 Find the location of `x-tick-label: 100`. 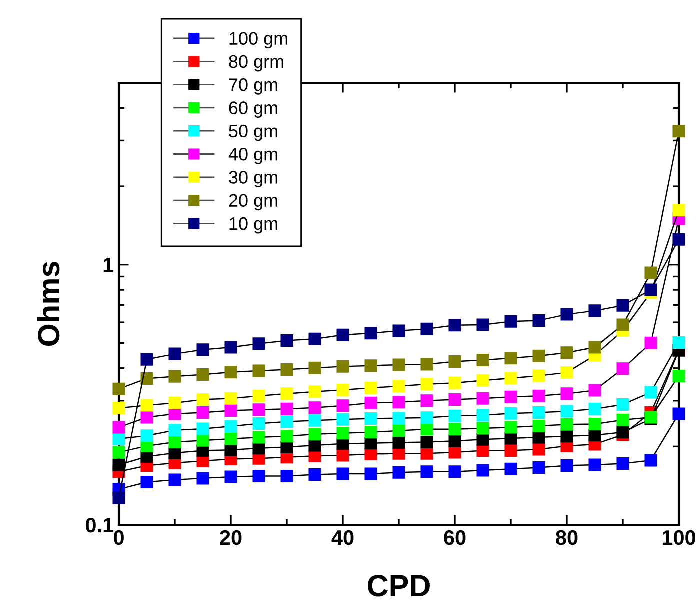

x-tick-label: 100 is located at coordinates (679, 538).